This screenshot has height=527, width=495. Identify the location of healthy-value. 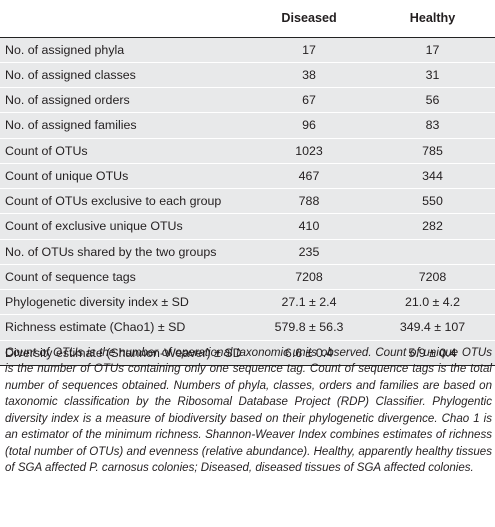
(432, 251).